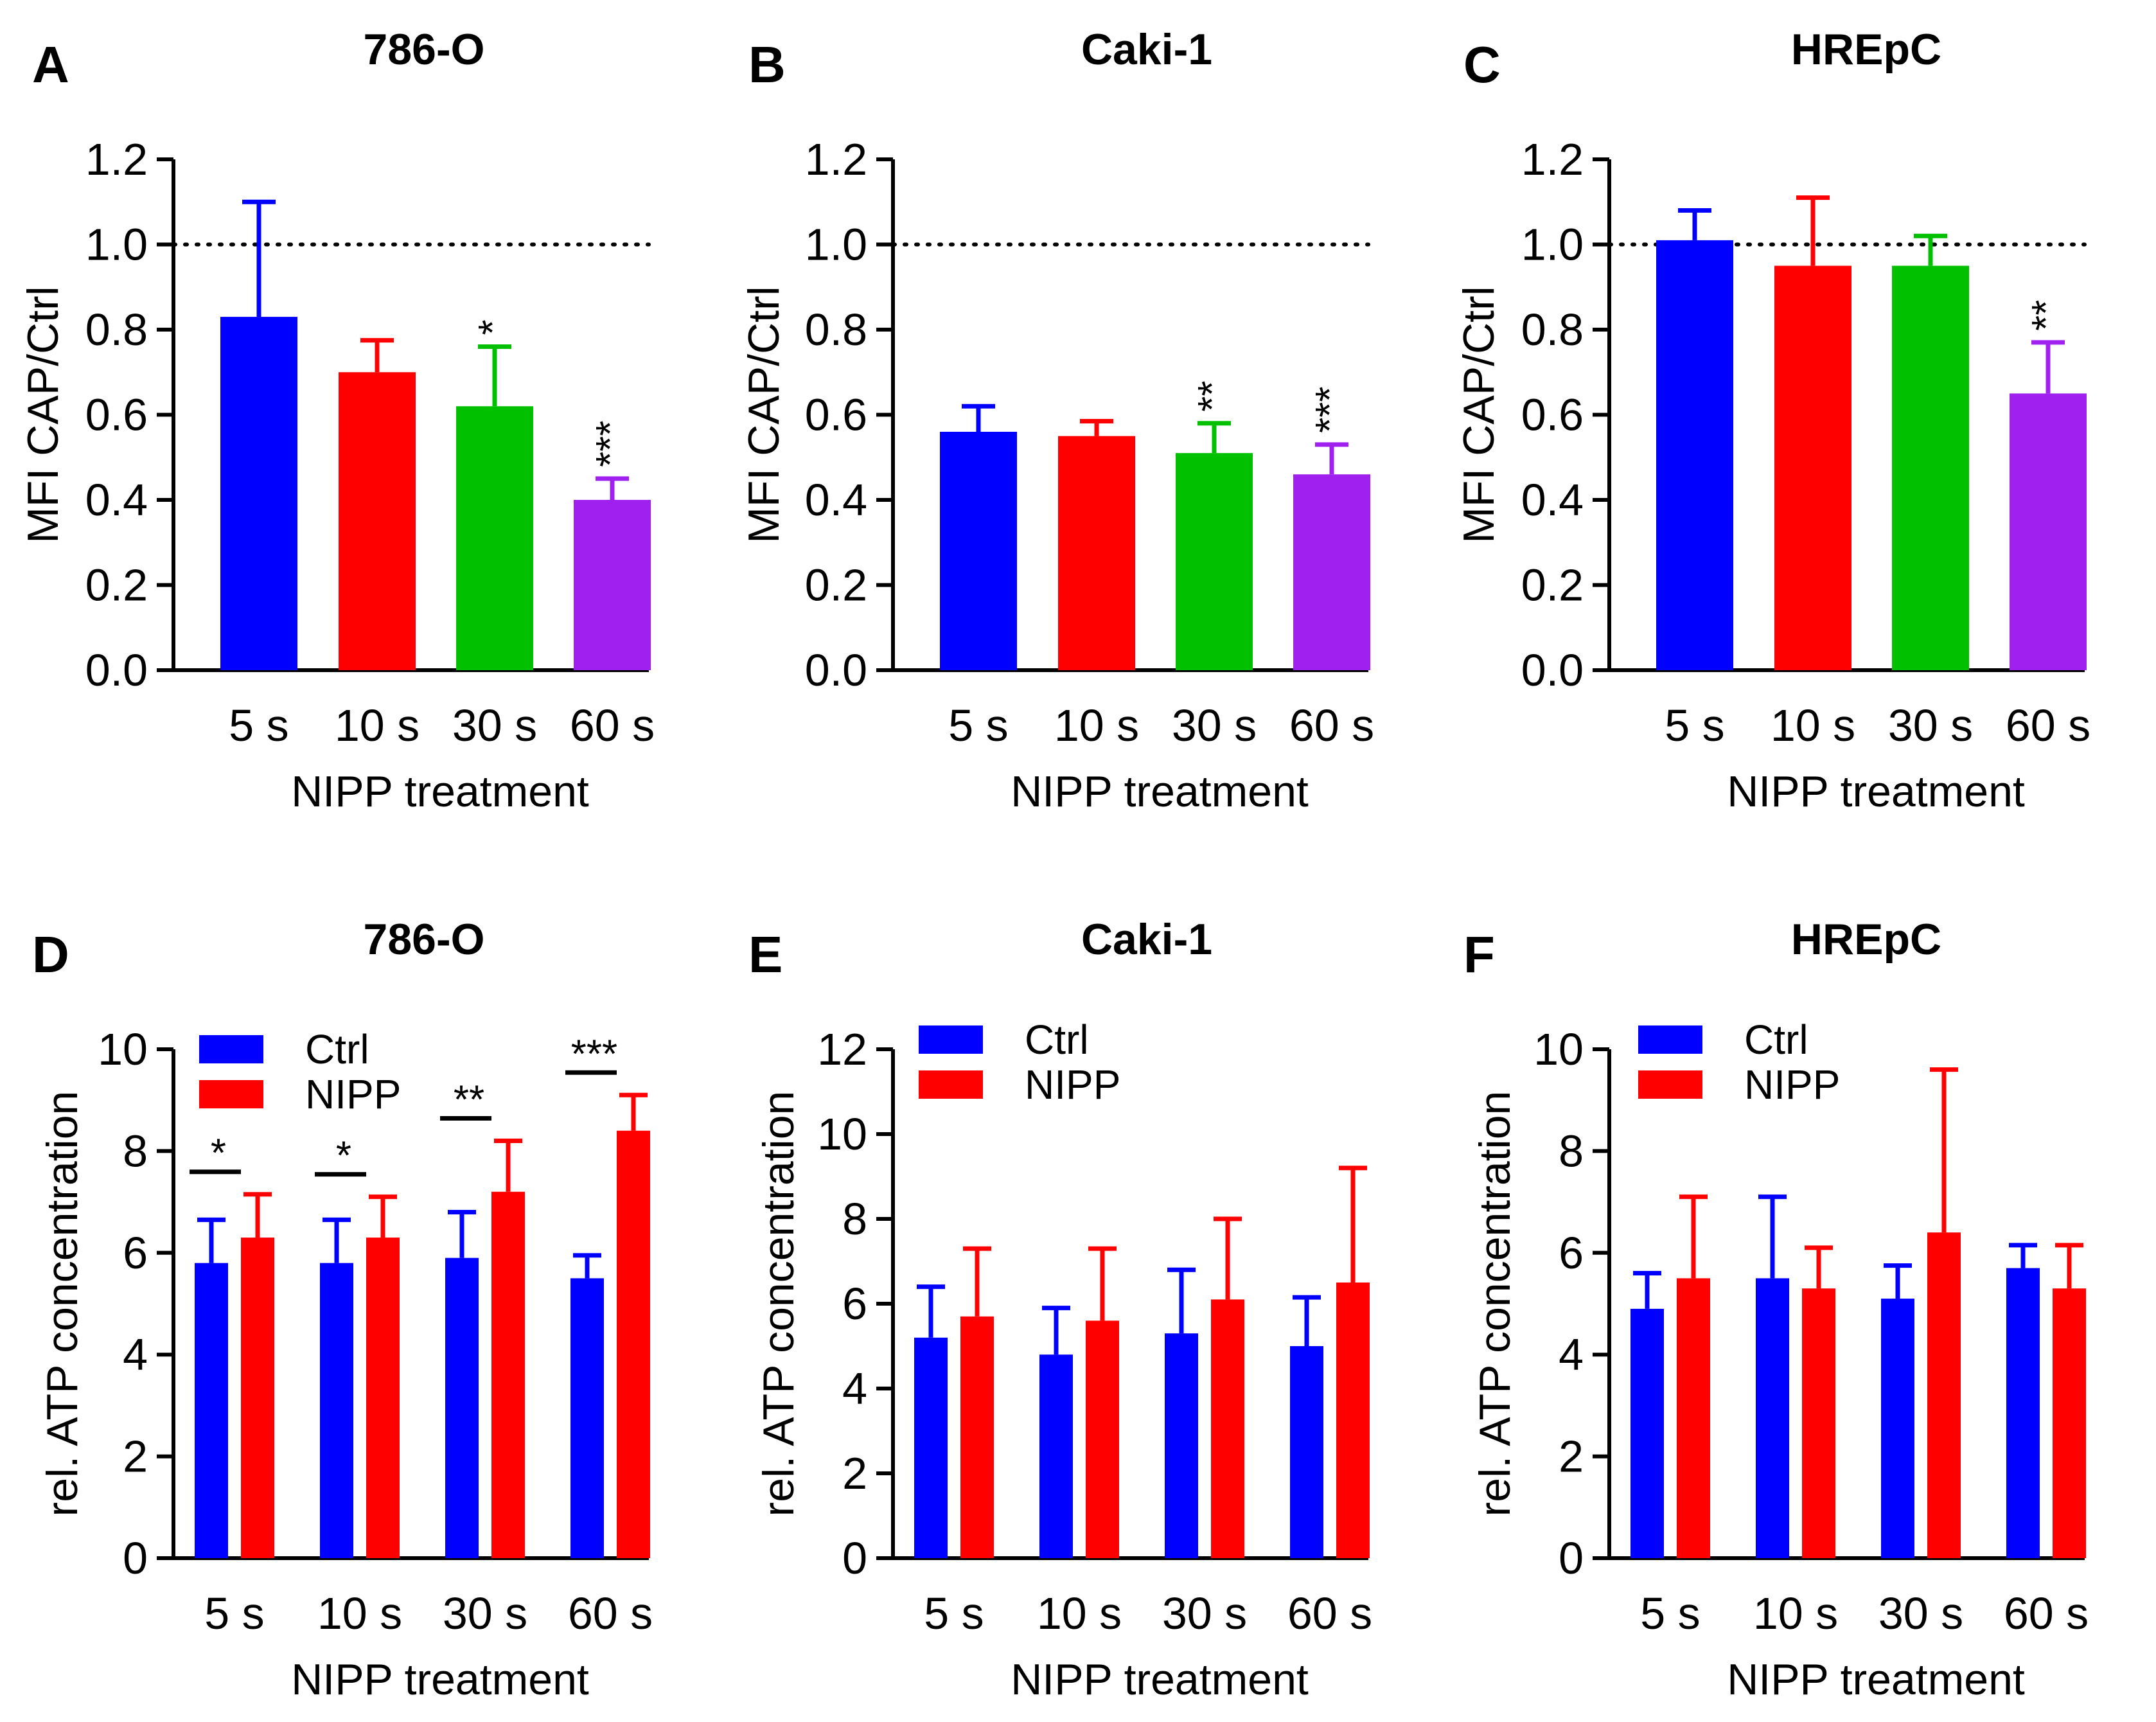 Image resolution: width=2156 pixels, height=1722 pixels. Describe the element at coordinates (1479, 954) in the screenshot. I see `panel-label: F` at that location.